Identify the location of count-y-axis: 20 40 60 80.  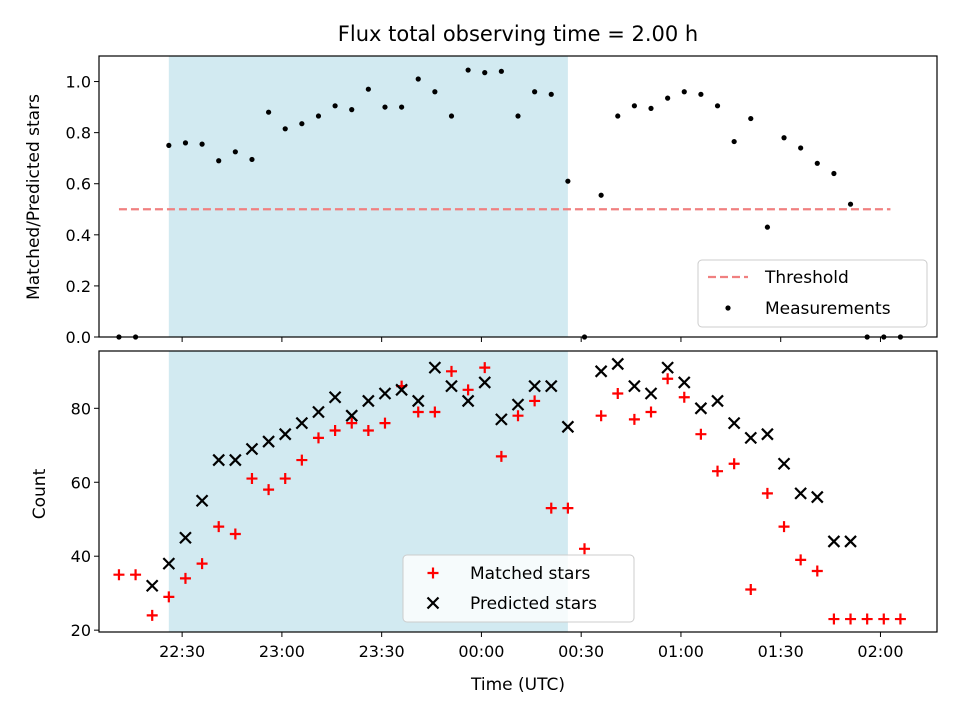
(85, 519).